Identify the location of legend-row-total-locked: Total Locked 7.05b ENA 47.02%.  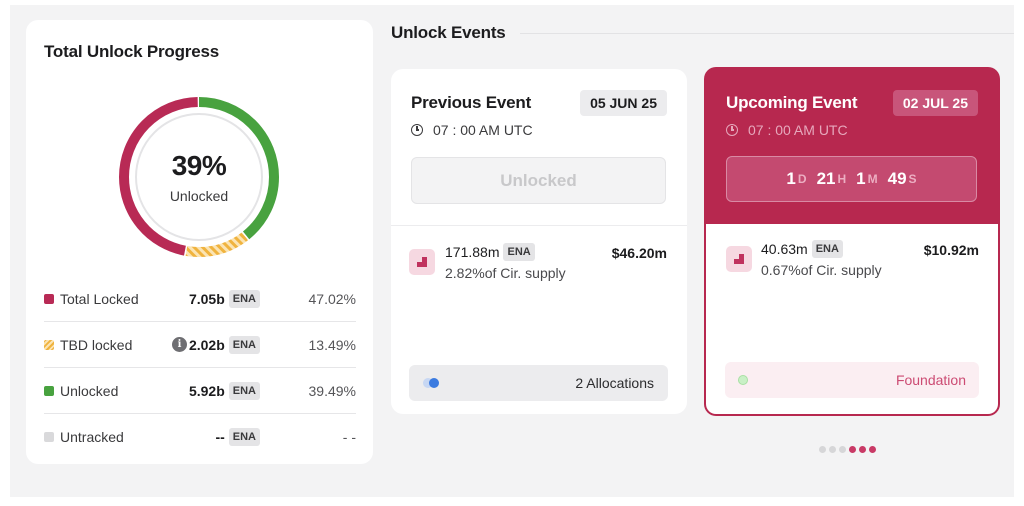
(200, 299).